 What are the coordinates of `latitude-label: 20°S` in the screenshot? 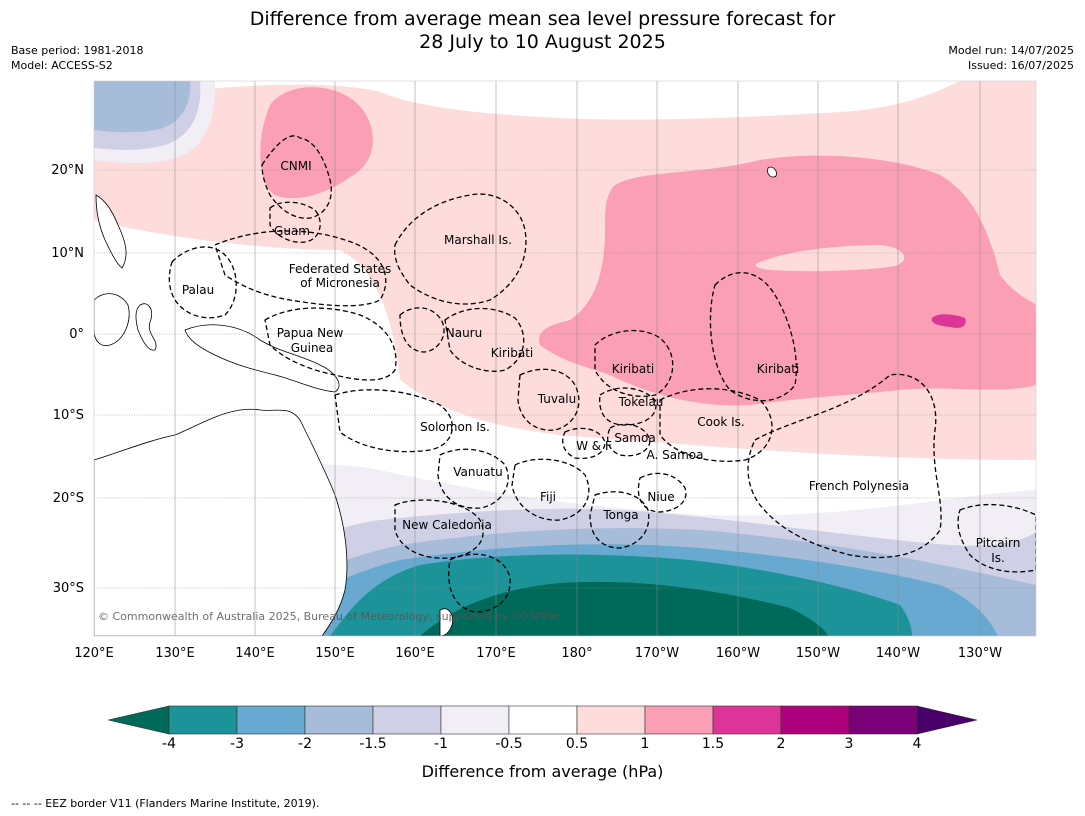 It's located at (68, 498).